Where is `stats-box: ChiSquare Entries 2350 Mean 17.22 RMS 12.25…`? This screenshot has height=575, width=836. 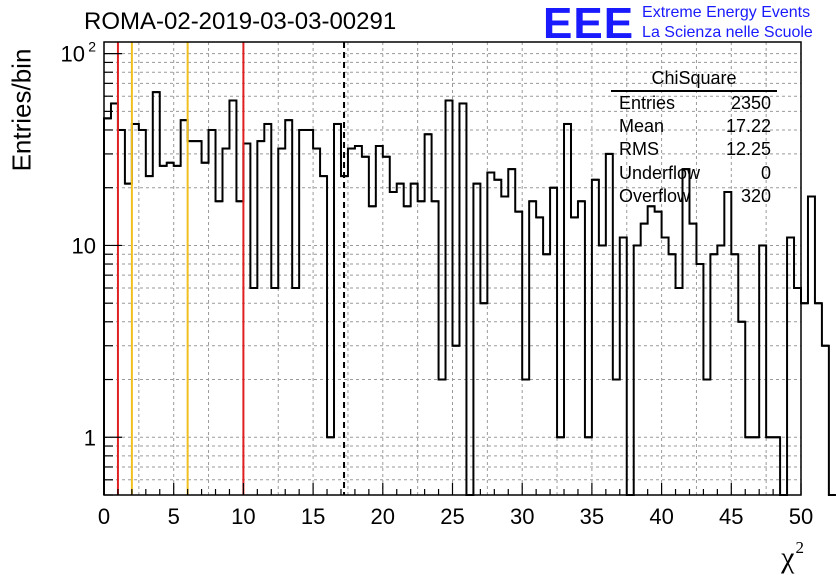
stats-box: ChiSquare Entries 2350 Mean 17.22 RMS 12.25… is located at coordinates (694, 137).